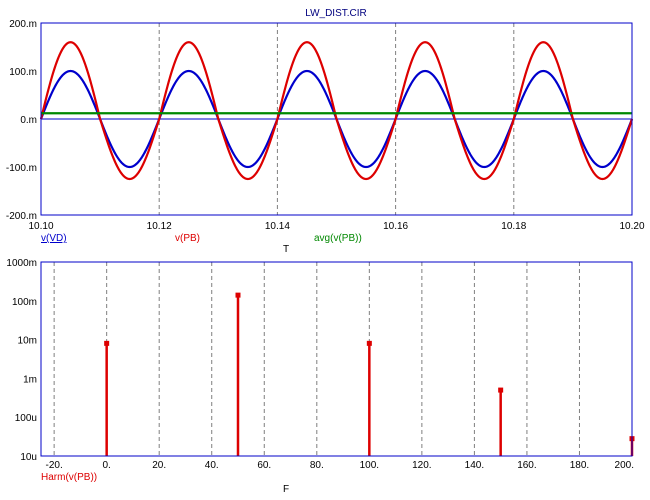 The width and height of the screenshot is (650, 500). I want to click on bottom-y-tick-label: 100m, so click(24, 302).